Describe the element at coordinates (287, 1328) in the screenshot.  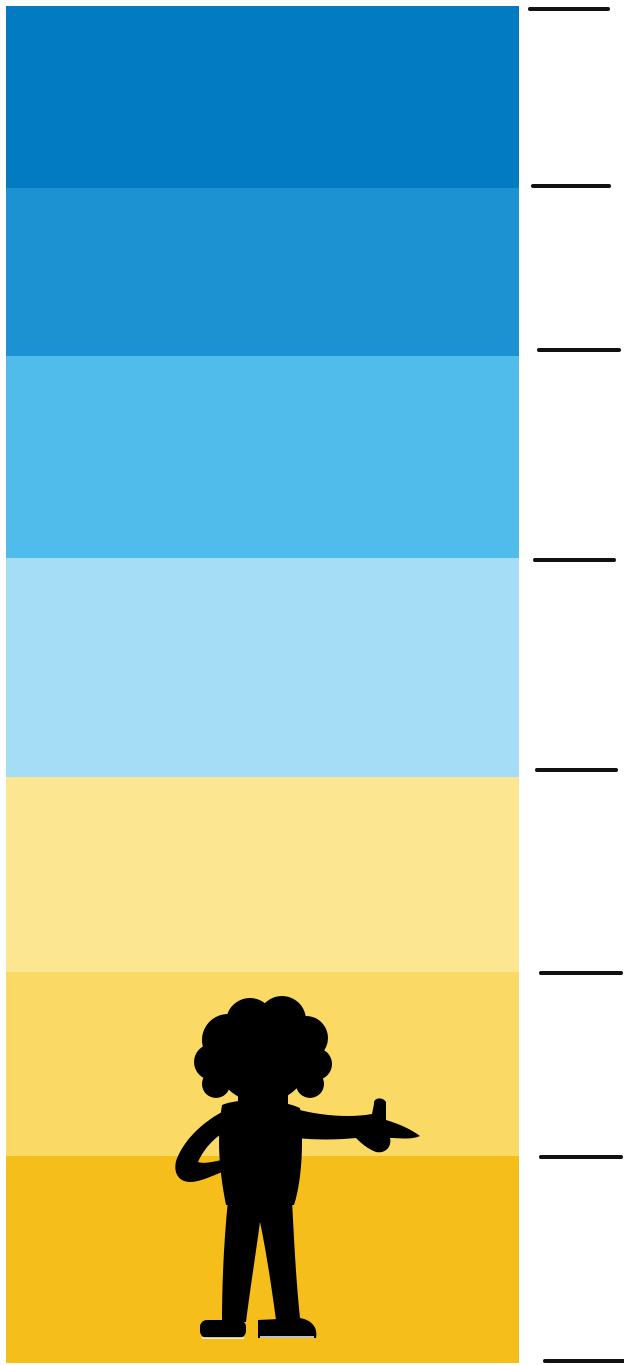
I see `right-shoe-shape` at that location.